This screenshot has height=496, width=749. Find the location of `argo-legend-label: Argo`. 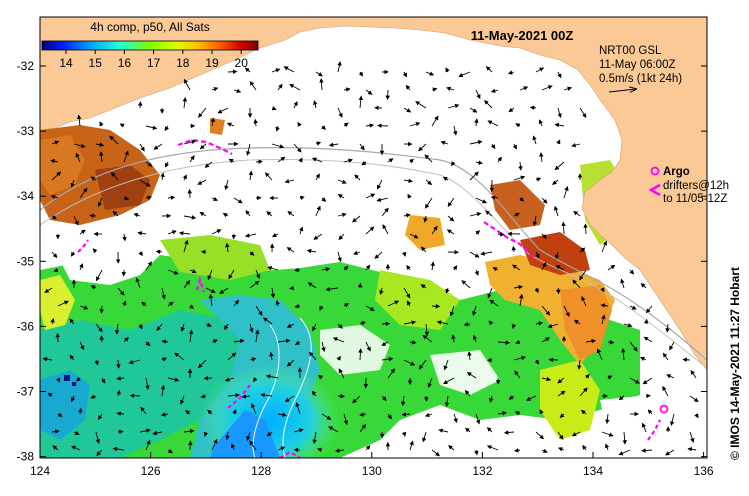

argo-legend-label: Argo is located at coordinates (676, 172).